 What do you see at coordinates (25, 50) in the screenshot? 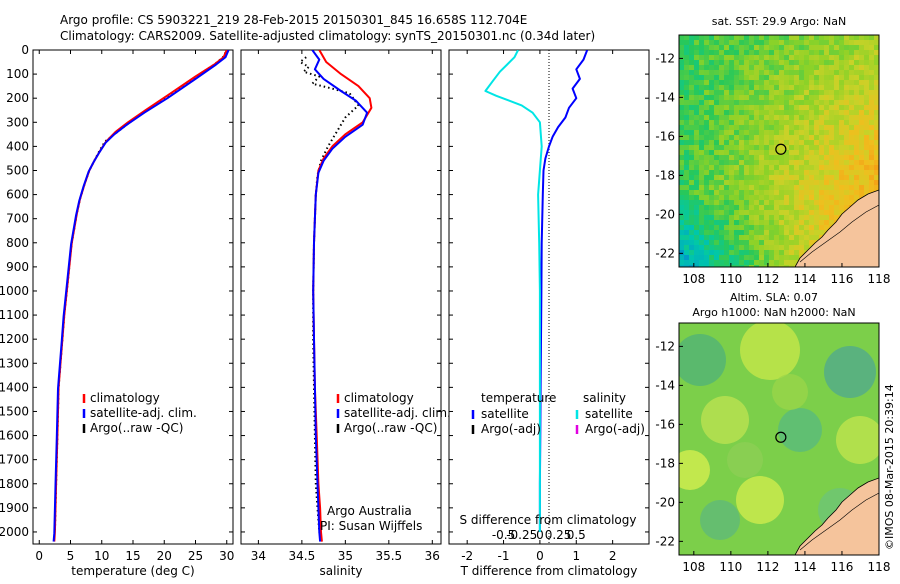
I see `depth-tick-label: 0` at bounding box center [25, 50].